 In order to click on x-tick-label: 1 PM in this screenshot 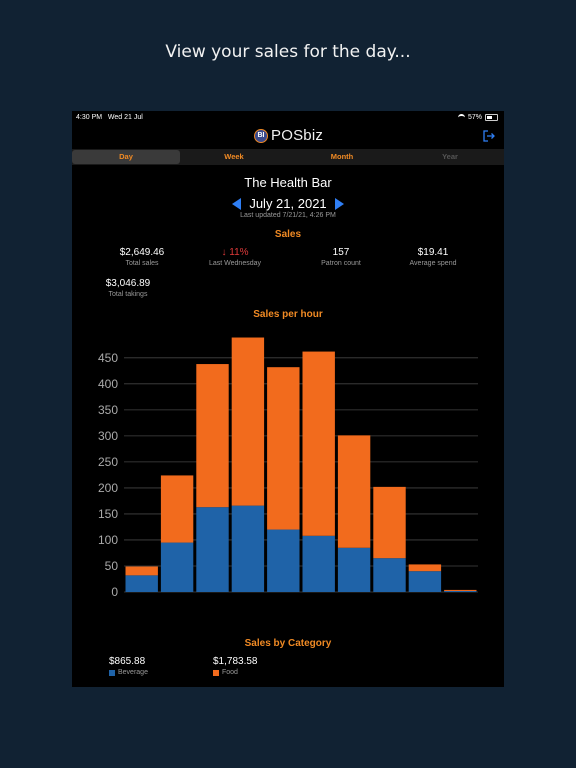, I will do `click(354, 600)`.